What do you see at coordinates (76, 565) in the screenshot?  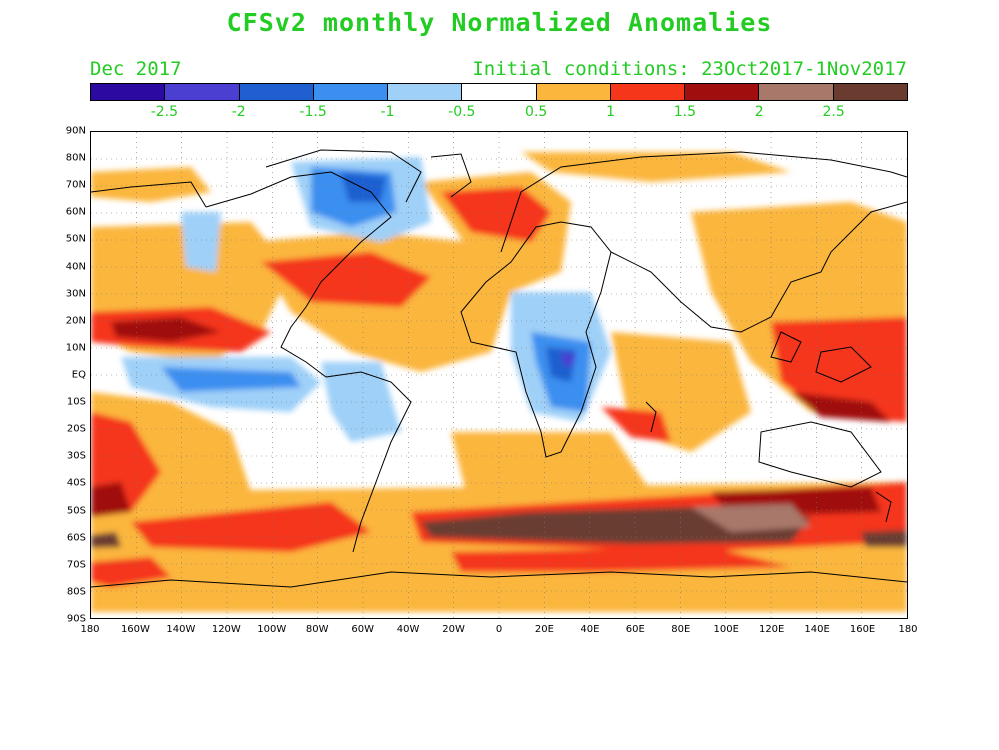 I see `latitude-tick-label: 70S` at bounding box center [76, 565].